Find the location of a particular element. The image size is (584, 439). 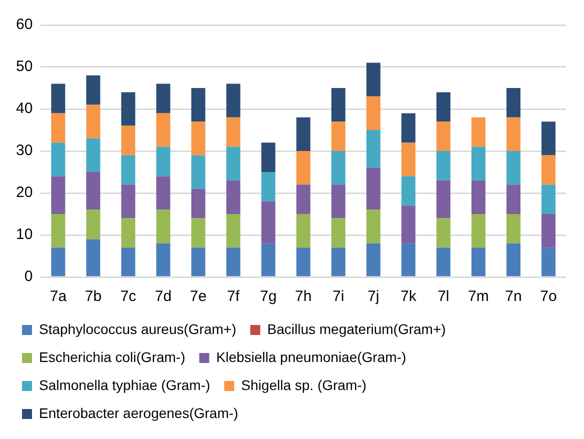

legend-label: Enterobacter aerogenes(Gram-) is located at coordinates (138, 412).